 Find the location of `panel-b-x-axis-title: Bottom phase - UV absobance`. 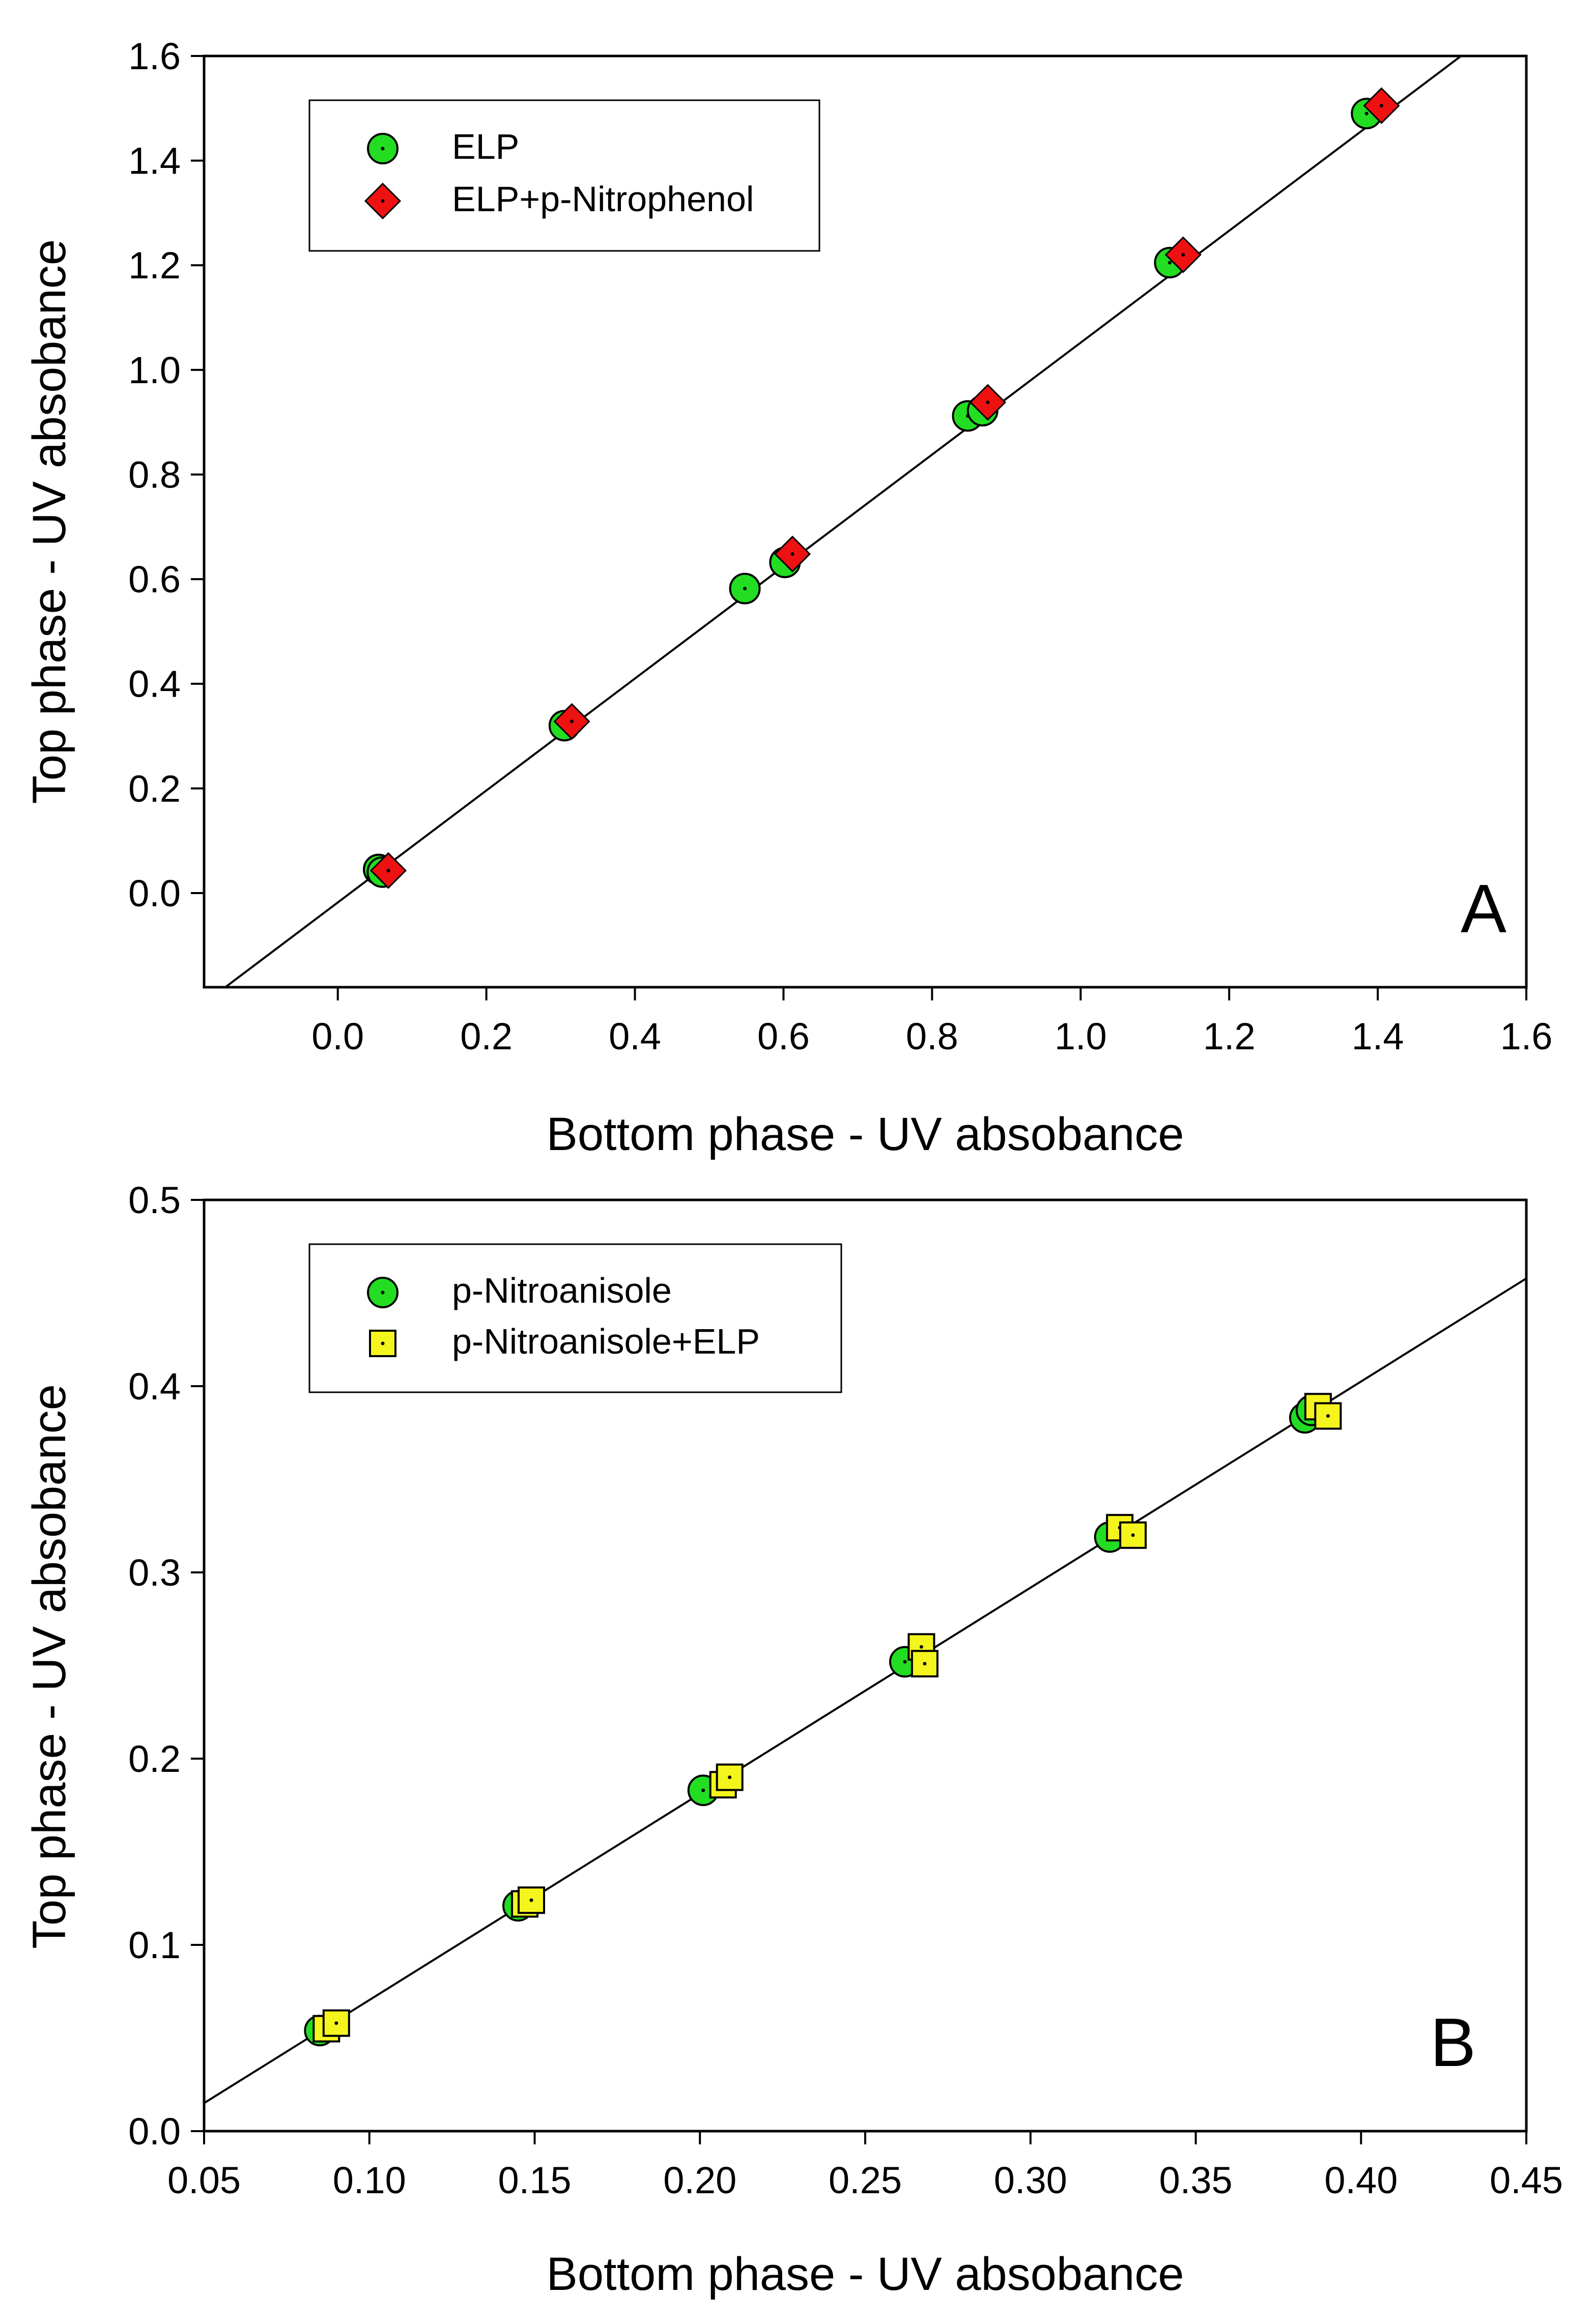

panel-b-x-axis-title: Bottom phase - UV absobance is located at coordinates (865, 2274).